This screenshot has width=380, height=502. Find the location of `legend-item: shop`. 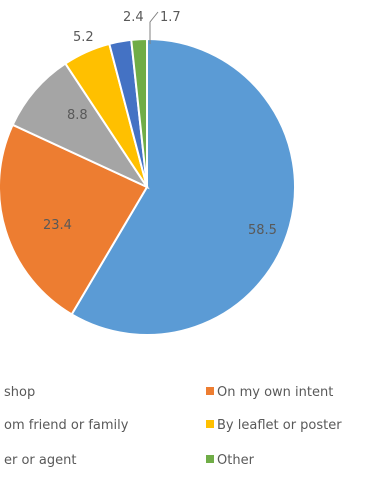

legend-item: shop is located at coordinates (19, 393).